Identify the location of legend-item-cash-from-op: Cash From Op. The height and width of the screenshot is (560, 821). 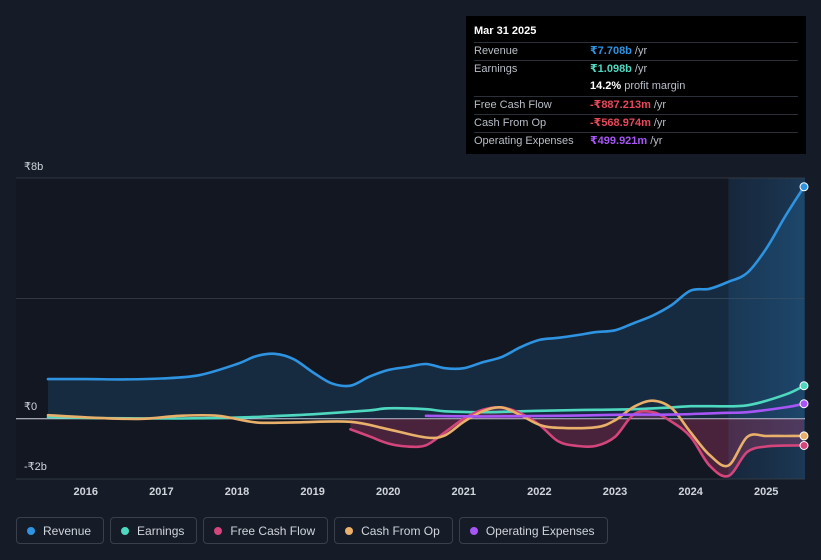
(393, 530).